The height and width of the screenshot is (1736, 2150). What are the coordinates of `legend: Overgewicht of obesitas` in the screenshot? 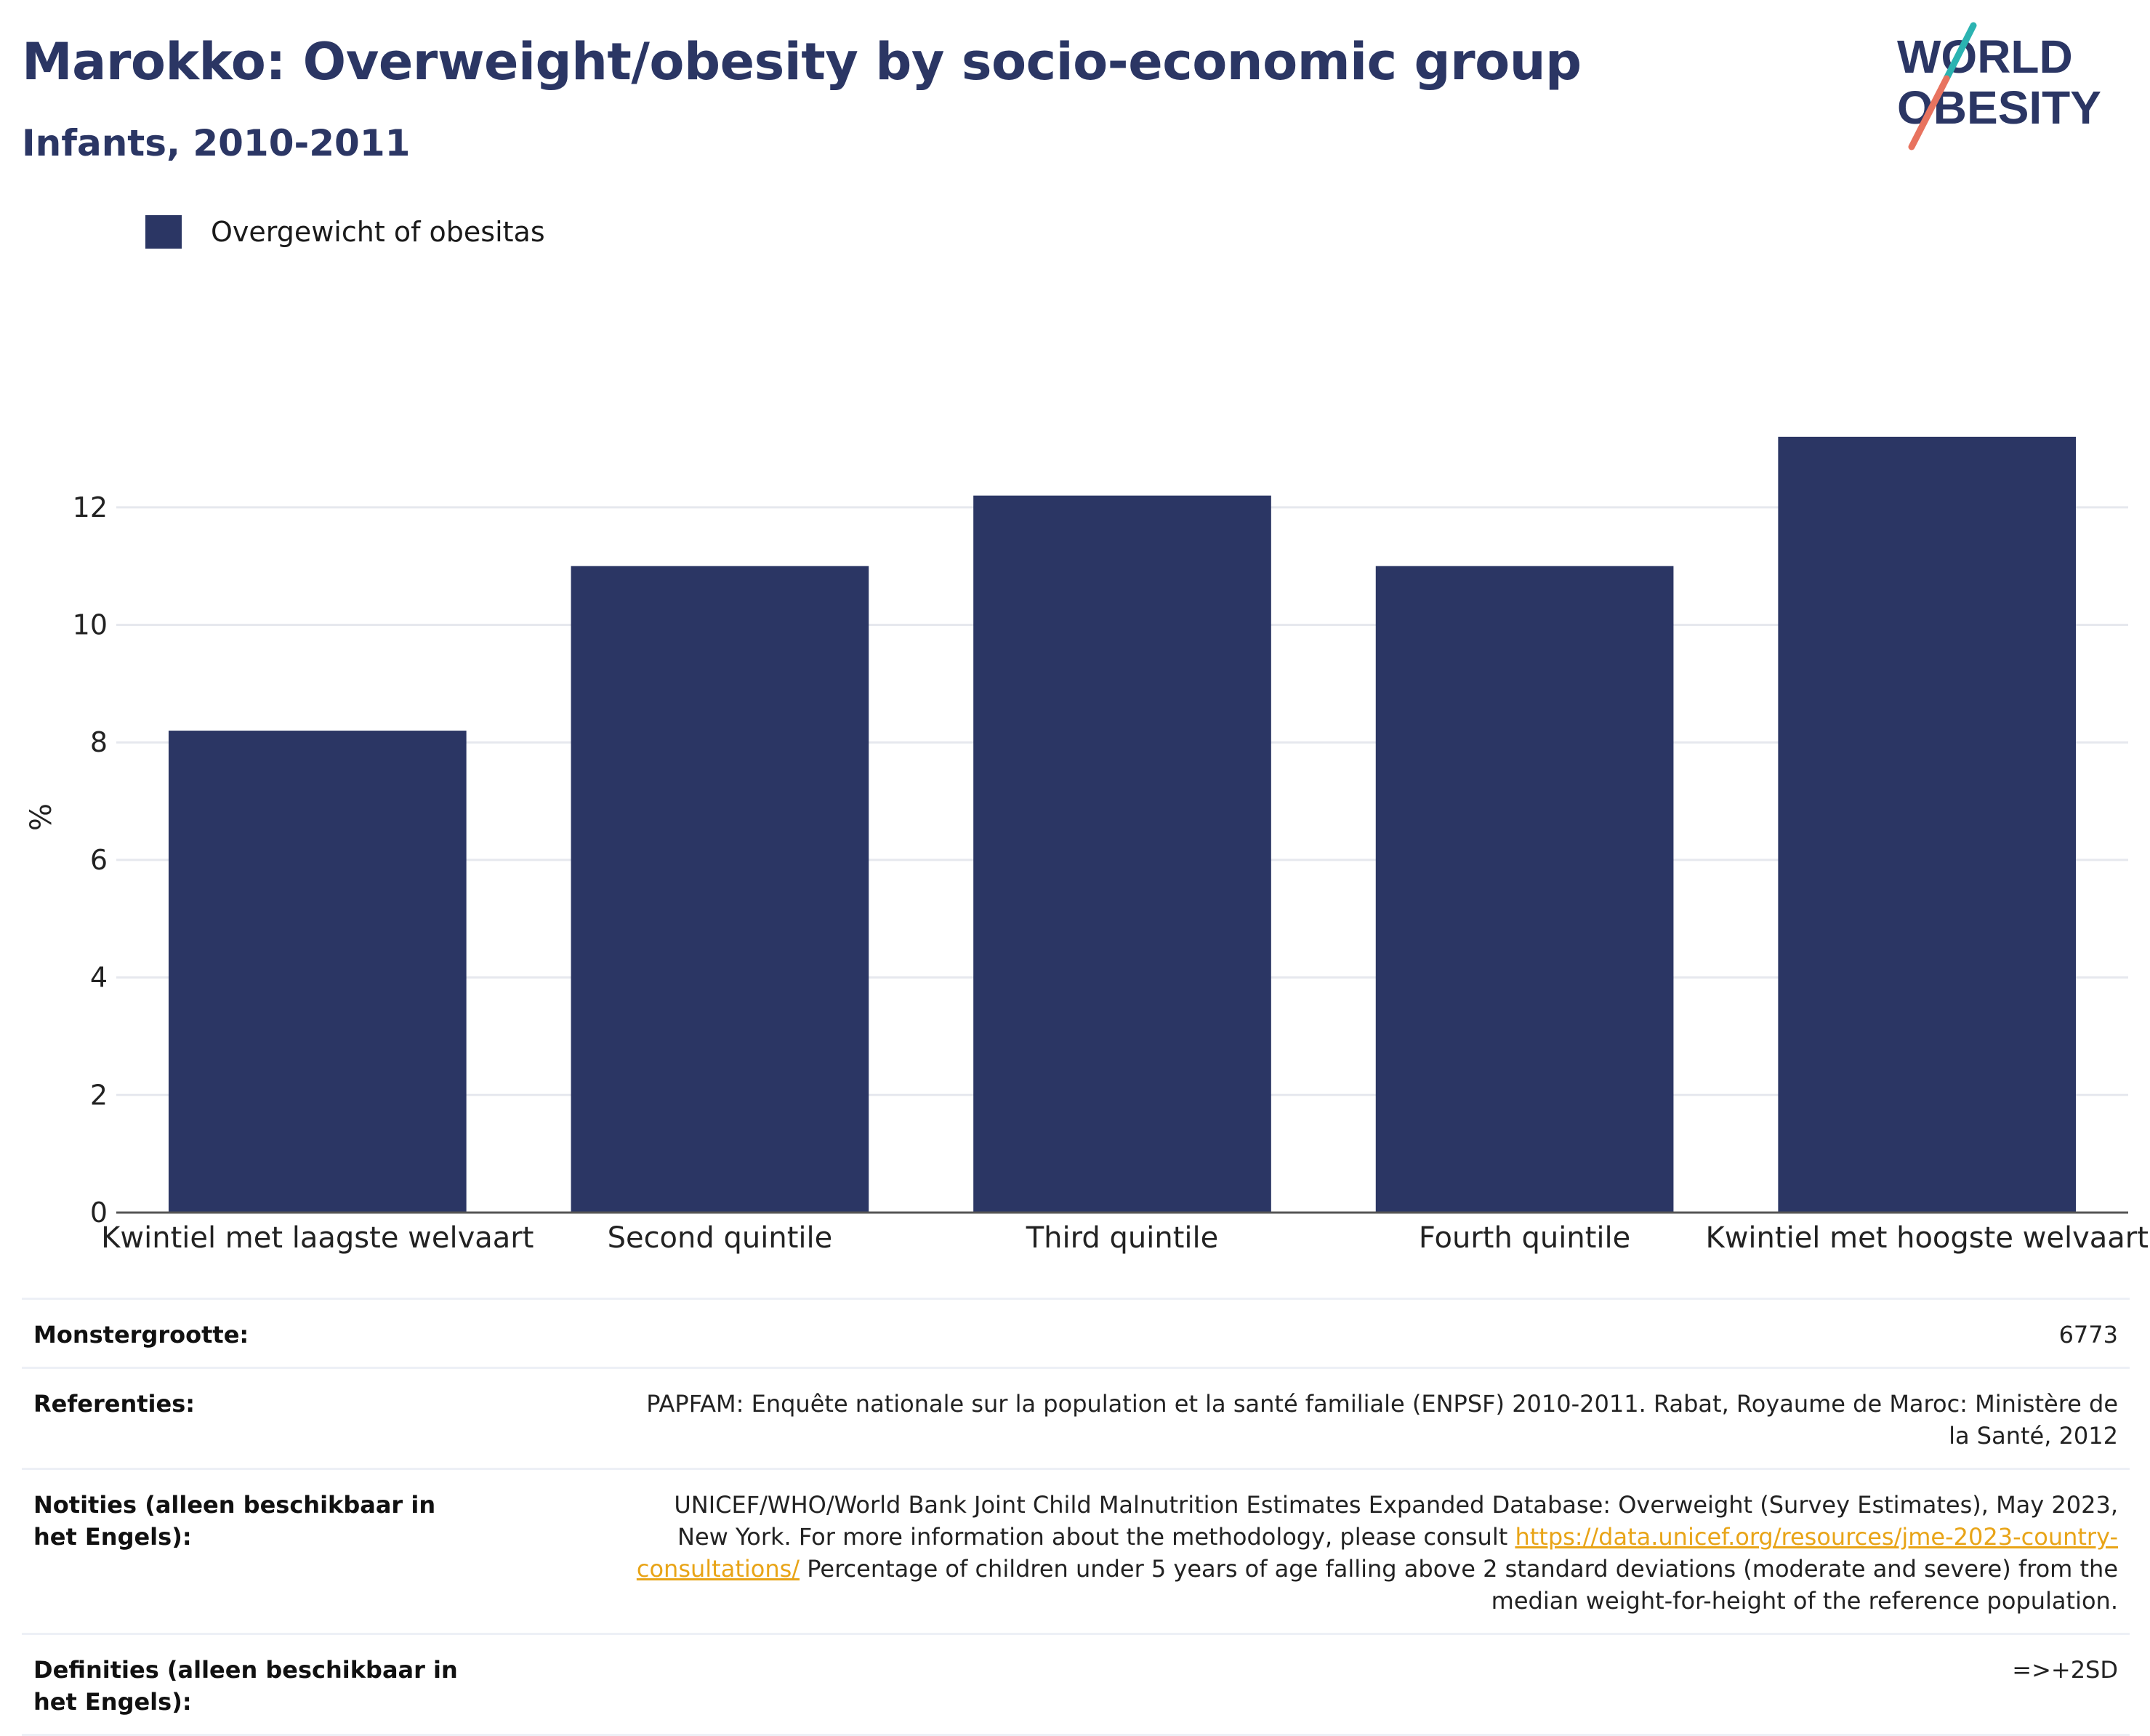 It's located at (345, 232).